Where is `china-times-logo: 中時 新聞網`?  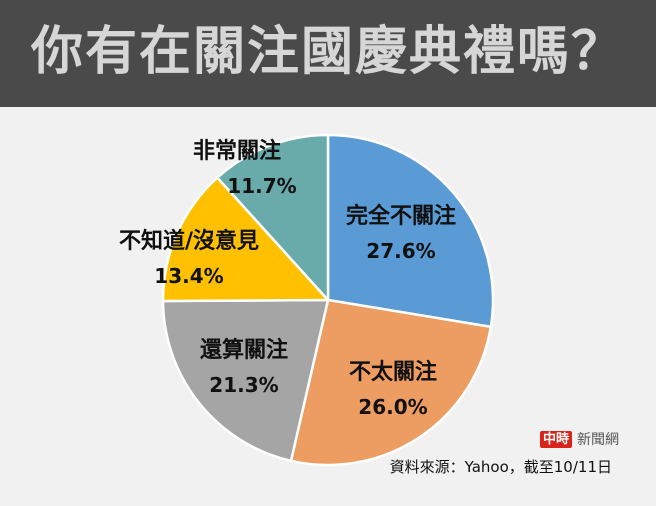 china-times-logo: 中時 新聞網 is located at coordinates (579, 439).